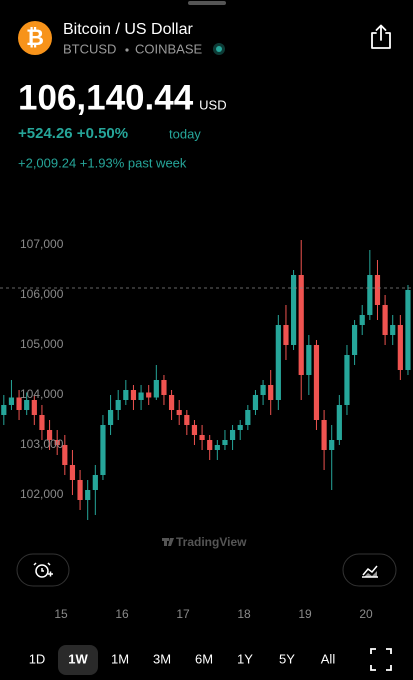 Image resolution: width=413 pixels, height=680 pixels. What do you see at coordinates (122, 614) in the screenshot?
I see `x-tick-label: 16` at bounding box center [122, 614].